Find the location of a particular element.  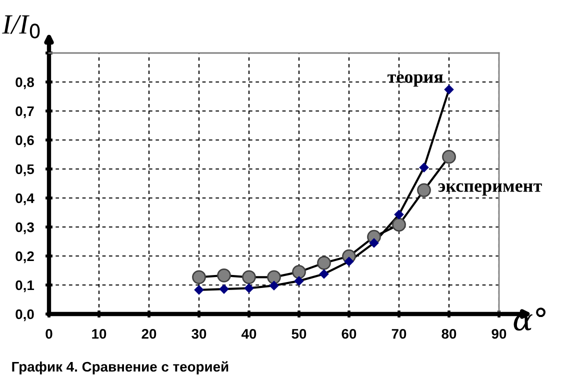

x-tick-label: 0 is located at coordinates (49, 333).